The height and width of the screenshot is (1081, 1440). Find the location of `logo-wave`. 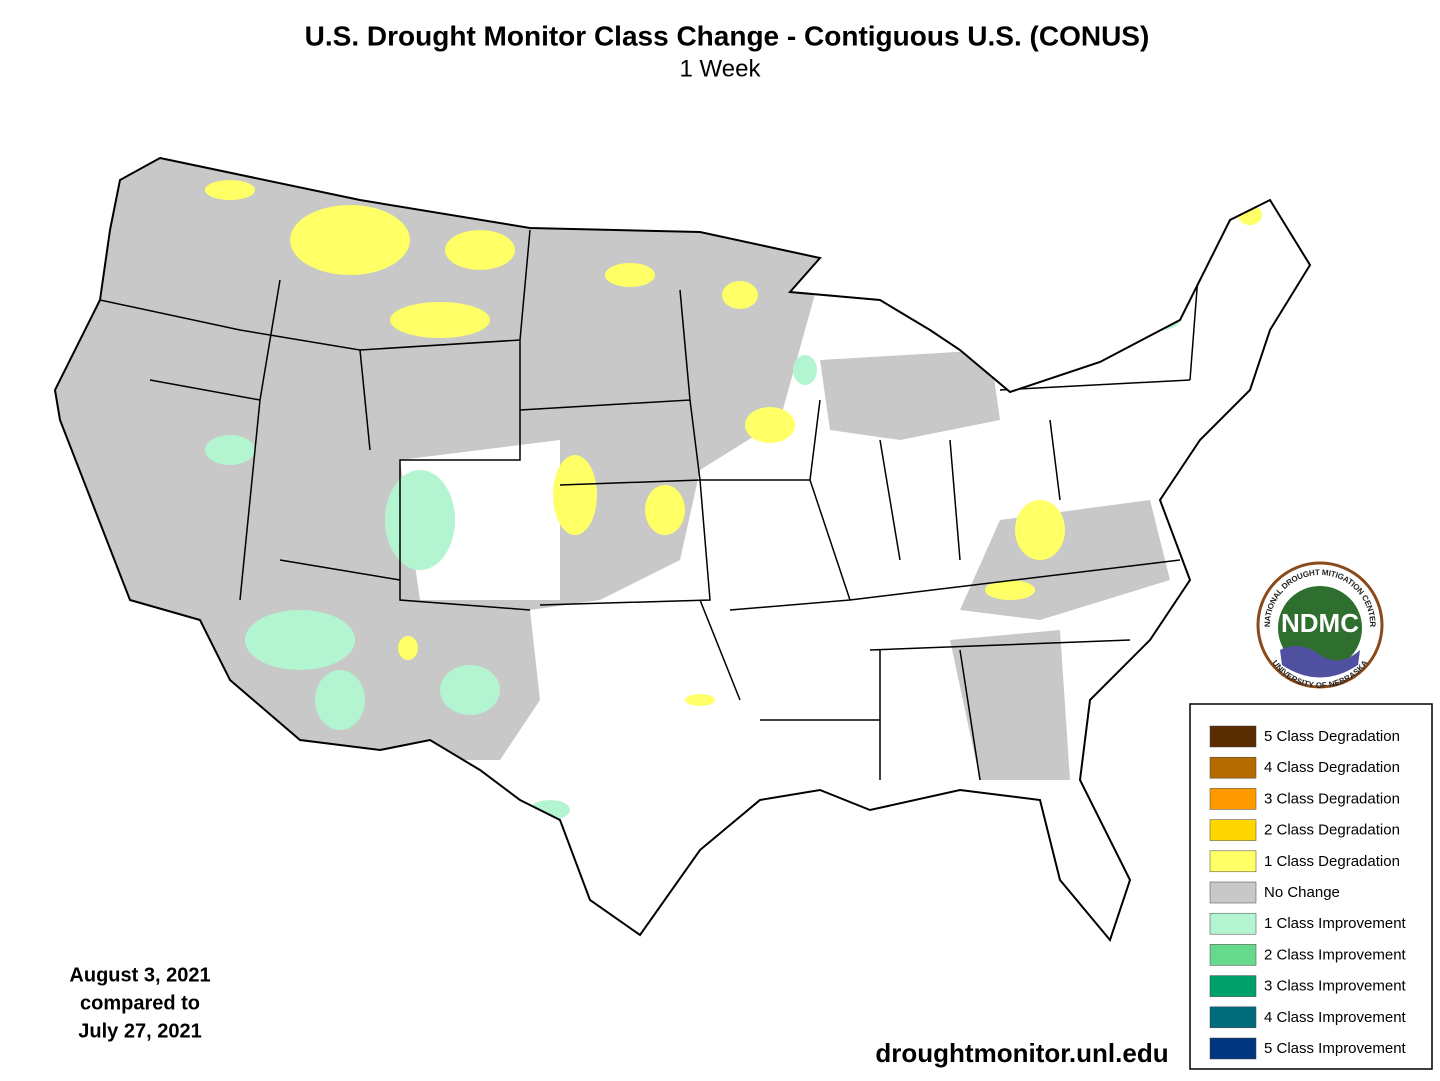

logo-wave is located at coordinates (1320, 662).